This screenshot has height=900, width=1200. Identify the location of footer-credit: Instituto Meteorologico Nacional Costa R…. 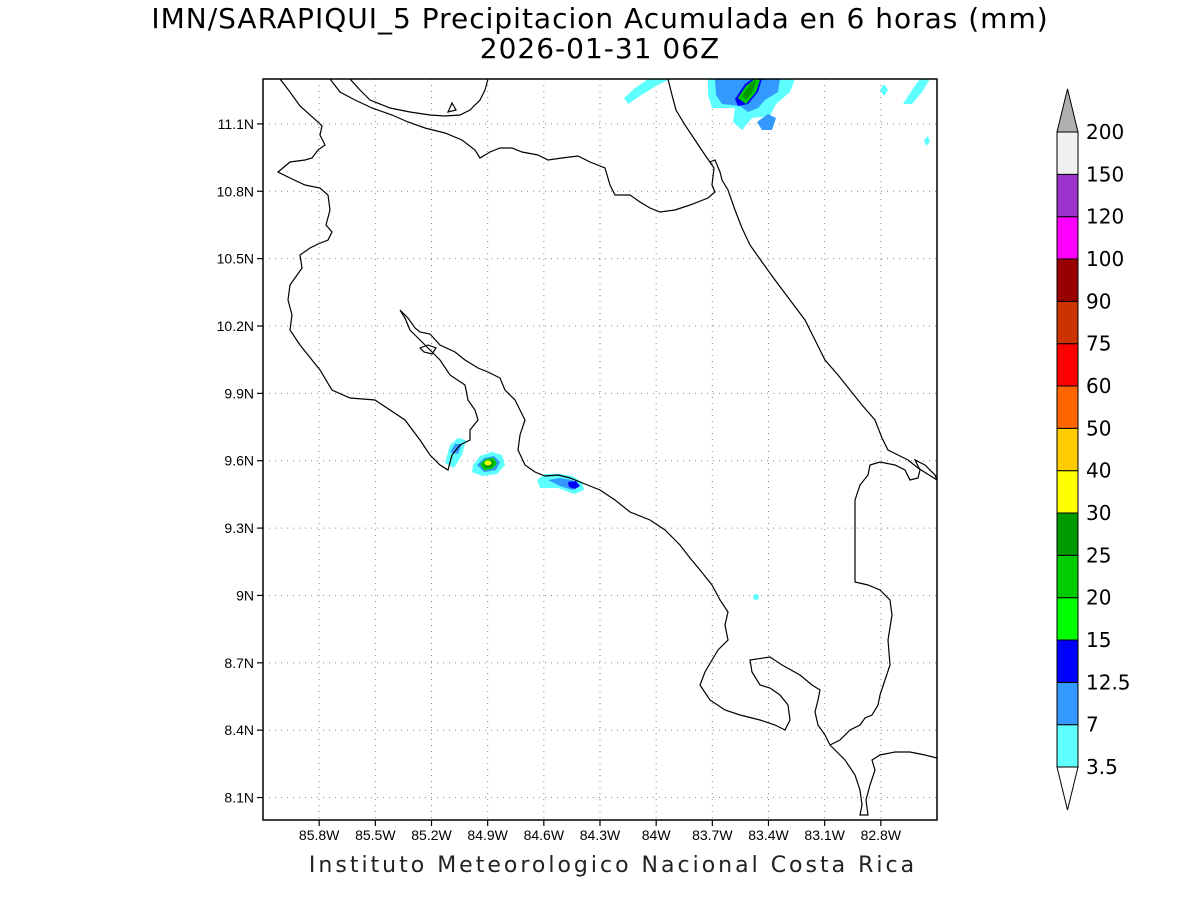
(613, 865).